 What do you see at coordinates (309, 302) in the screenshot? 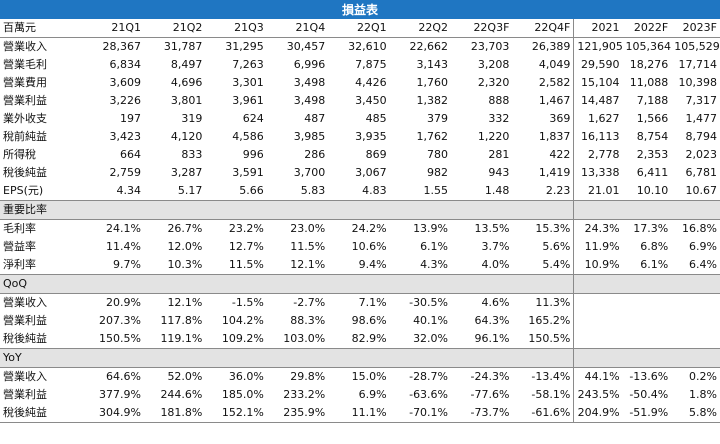
I see `table-cell: -2.7%` at bounding box center [309, 302].